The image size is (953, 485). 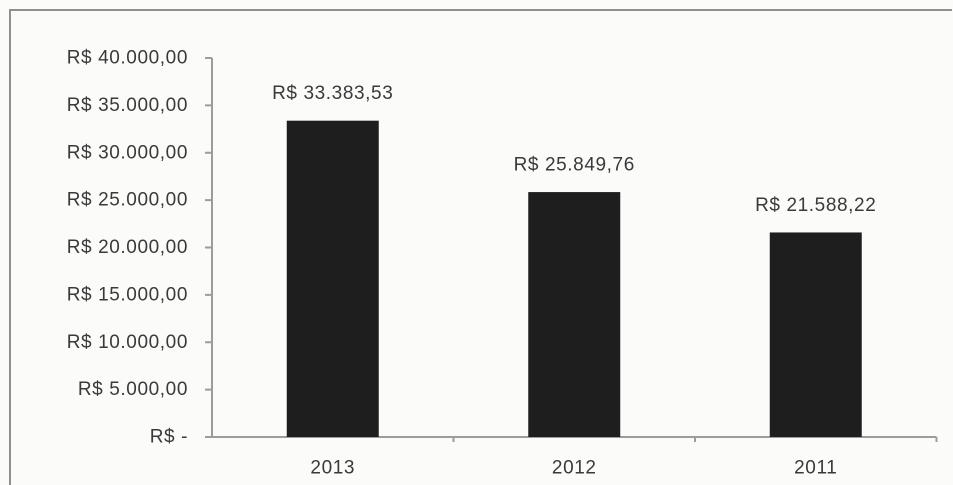 I want to click on y-tick-label: R$ -, so click(x=169, y=437).